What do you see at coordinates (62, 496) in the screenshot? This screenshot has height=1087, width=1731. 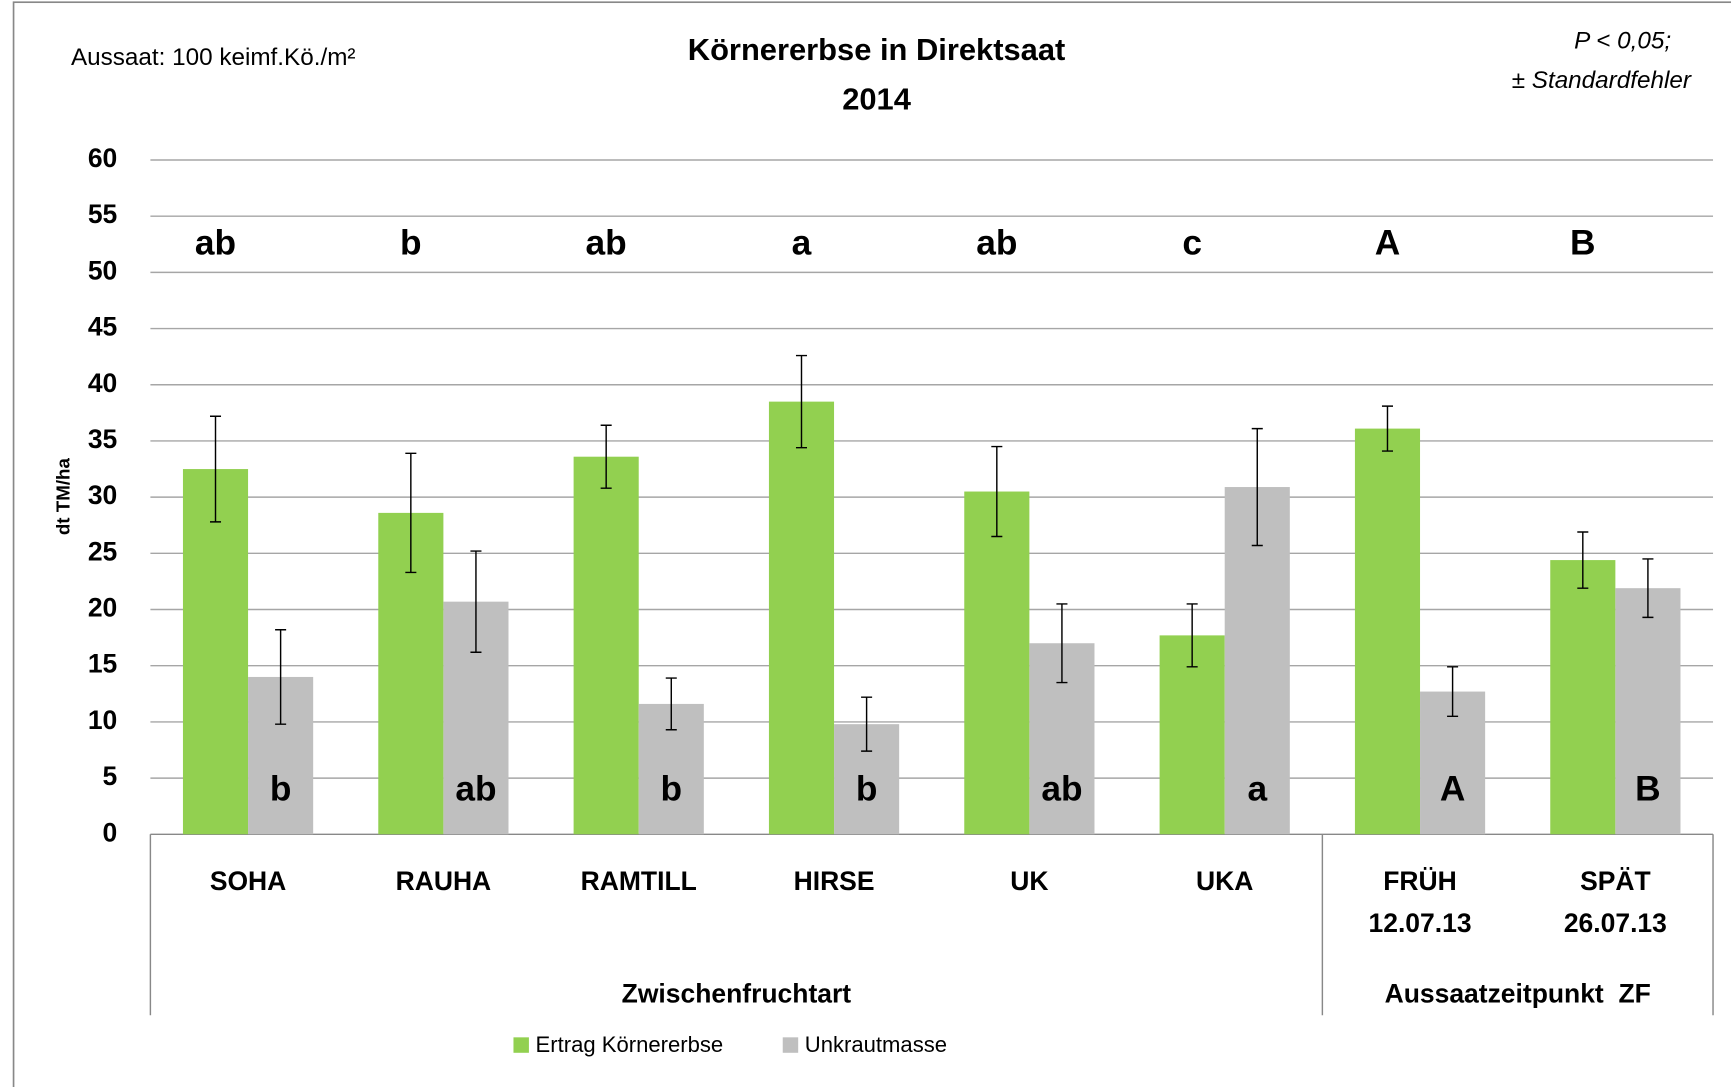 I see `y-axis-label: dt TM/ha` at bounding box center [62, 496].